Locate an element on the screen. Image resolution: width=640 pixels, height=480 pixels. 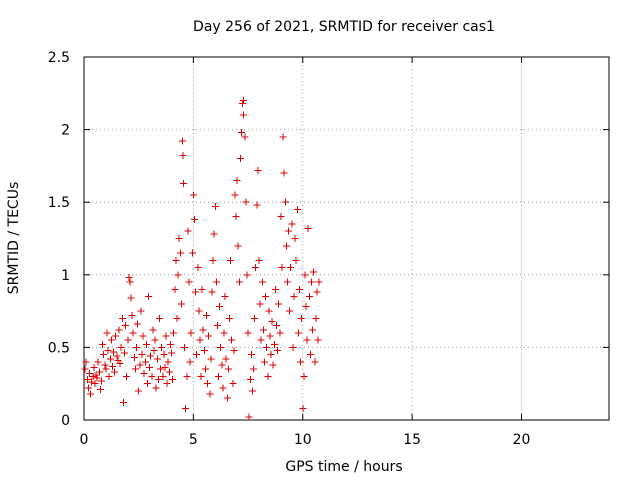
y-tick-label: 1.5 is located at coordinates (59, 203).